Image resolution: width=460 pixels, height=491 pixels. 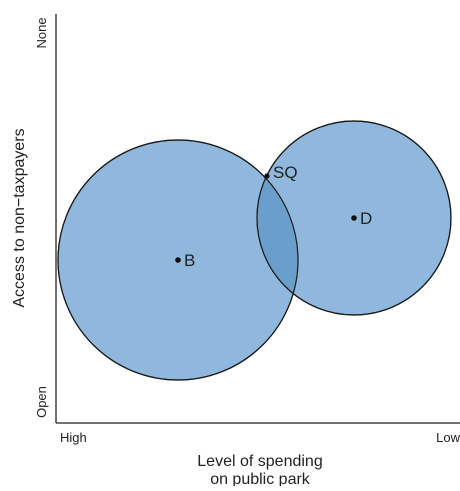 I want to click on x-axis-title-line2: on public park, so click(x=260, y=478).